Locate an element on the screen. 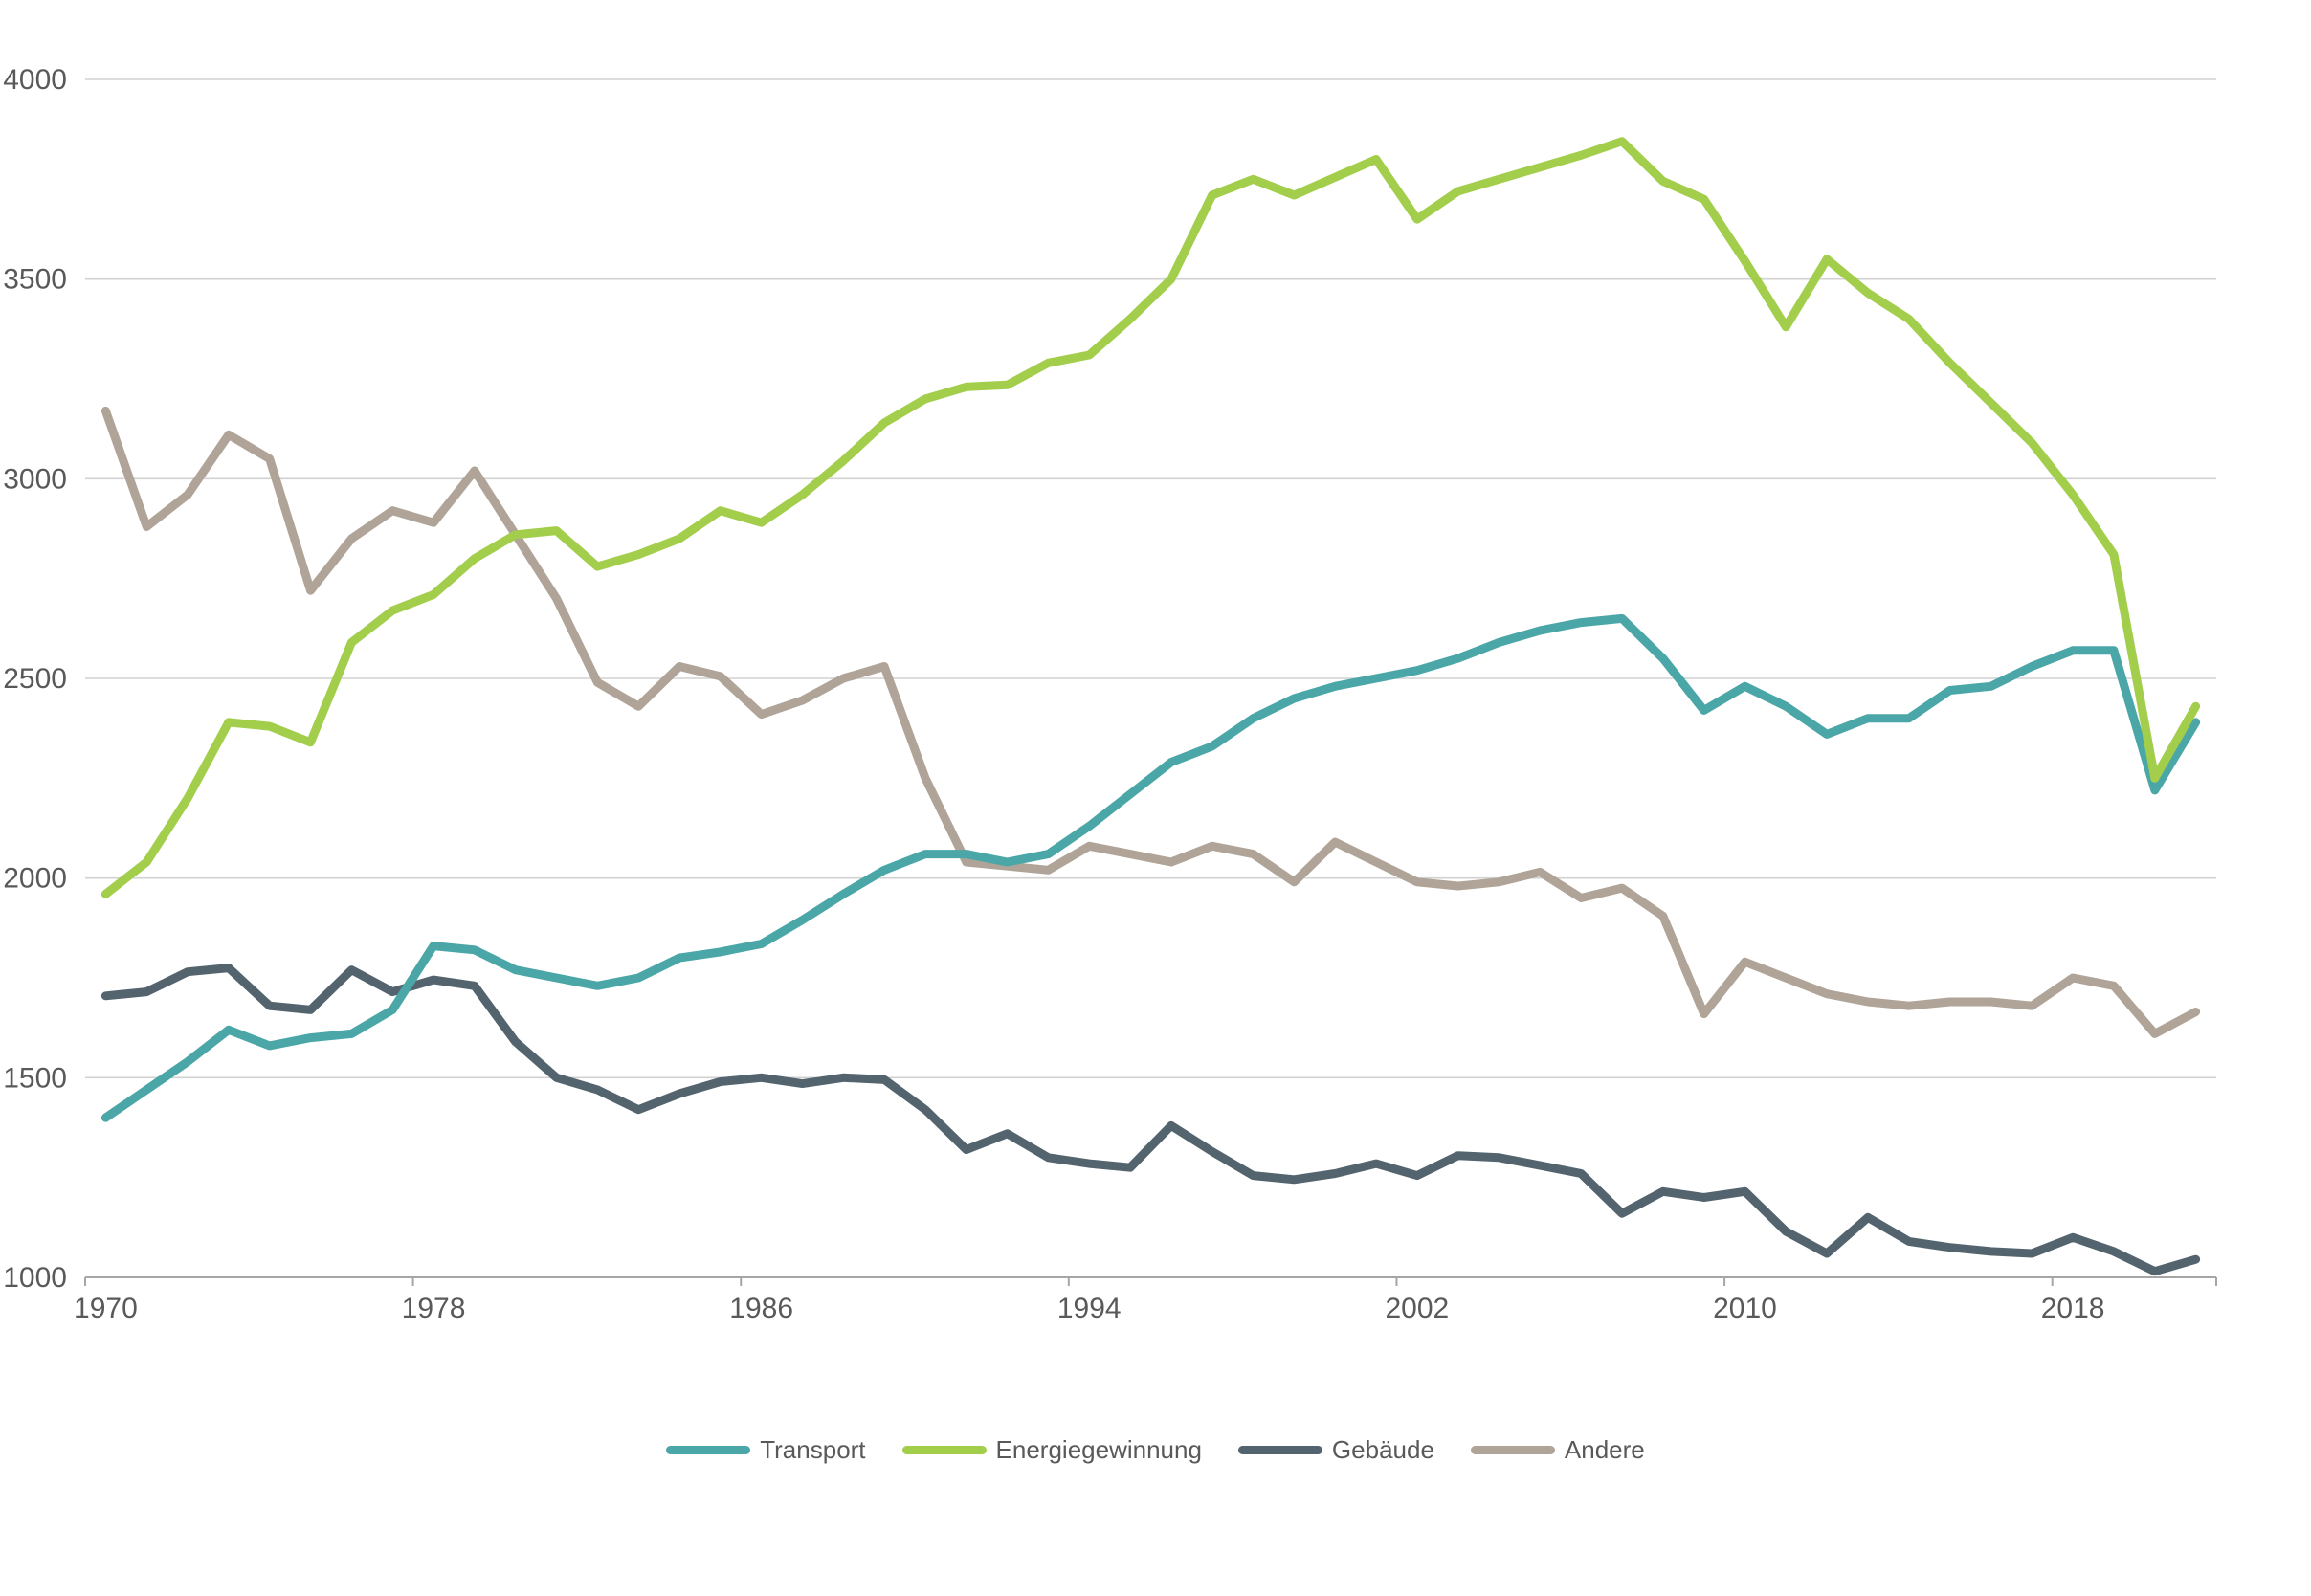 The width and height of the screenshot is (2311, 1596). y-tick-label-1500: 1500 is located at coordinates (35, 1078).